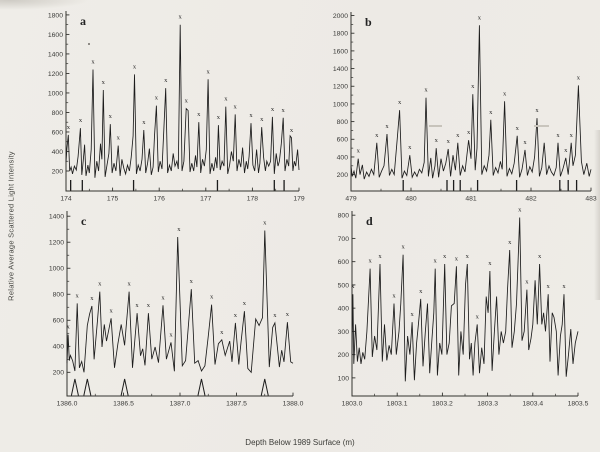 This screenshot has height=452, width=600. Describe the element at coordinates (182, 195) in the screenshot. I see `panel-a-x-axis: 174 175 176 177 178 179` at that location.